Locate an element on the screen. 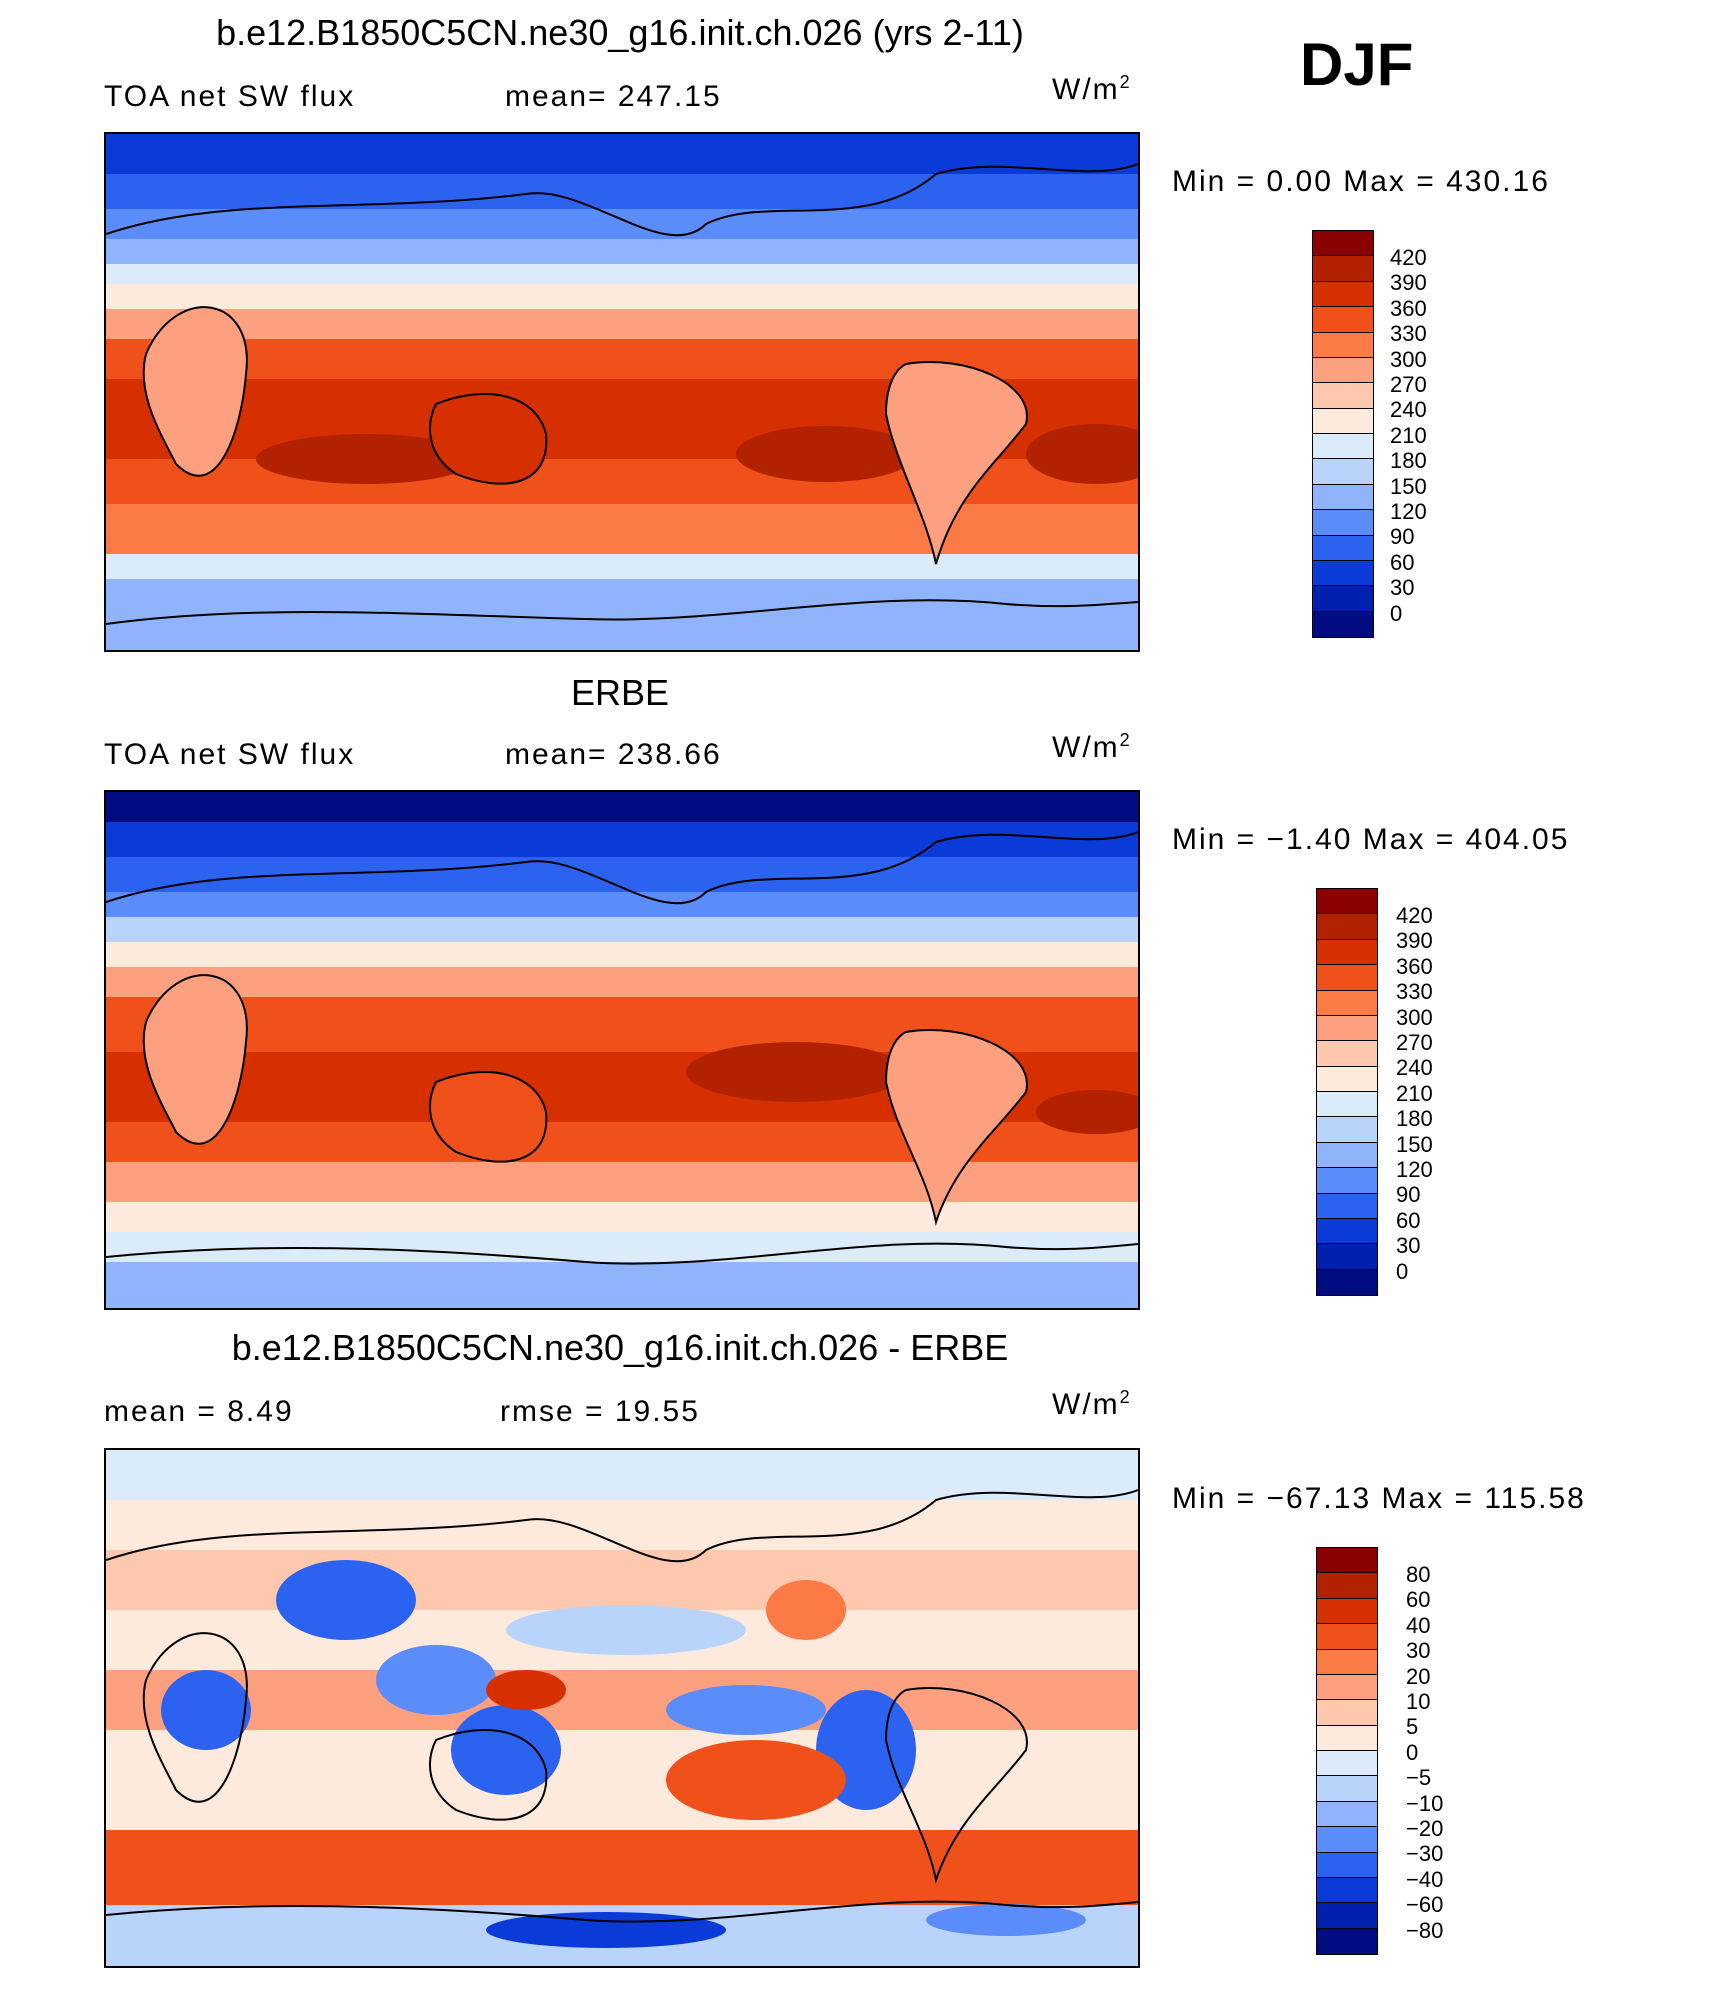 The image size is (1710, 1991). panel3-mean-label: mean = 8.49 is located at coordinates (199, 1411).